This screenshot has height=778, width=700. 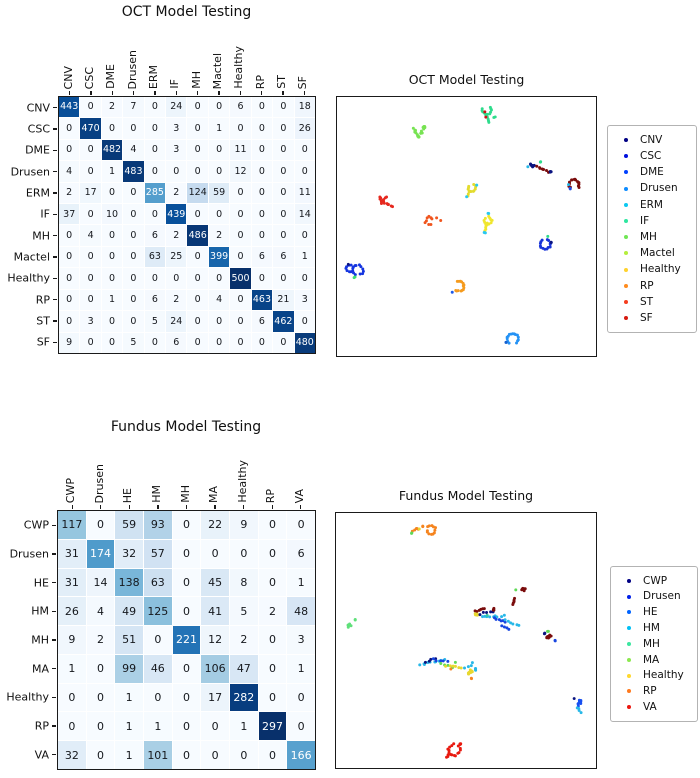 I want to click on legend-entry-HE: HE, so click(x=654, y=613).